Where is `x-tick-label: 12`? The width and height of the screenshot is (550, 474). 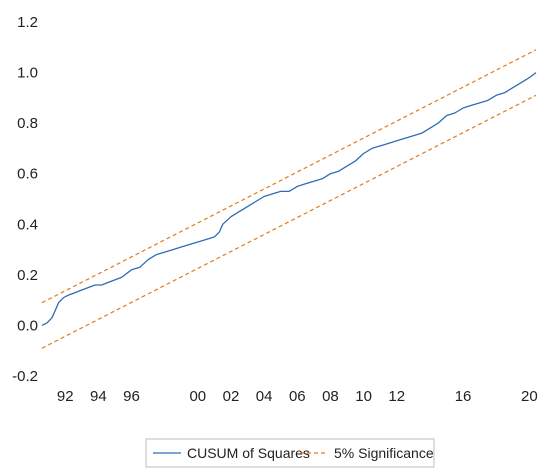
x-tick-label: 12 is located at coordinates (396, 396).